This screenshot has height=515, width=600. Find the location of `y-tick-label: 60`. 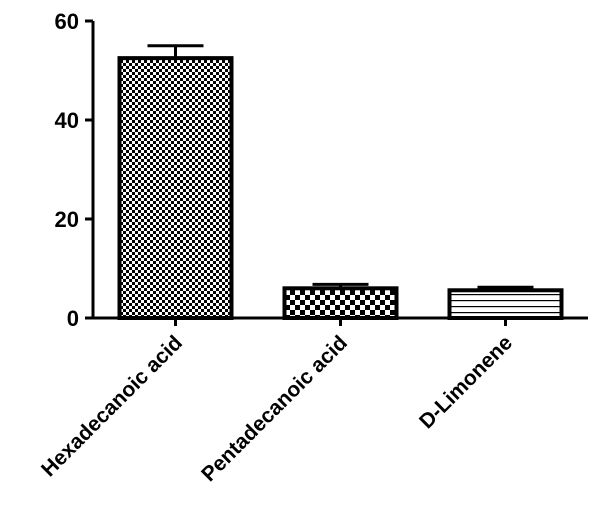

y-tick-label: 60 is located at coordinates (67, 21).